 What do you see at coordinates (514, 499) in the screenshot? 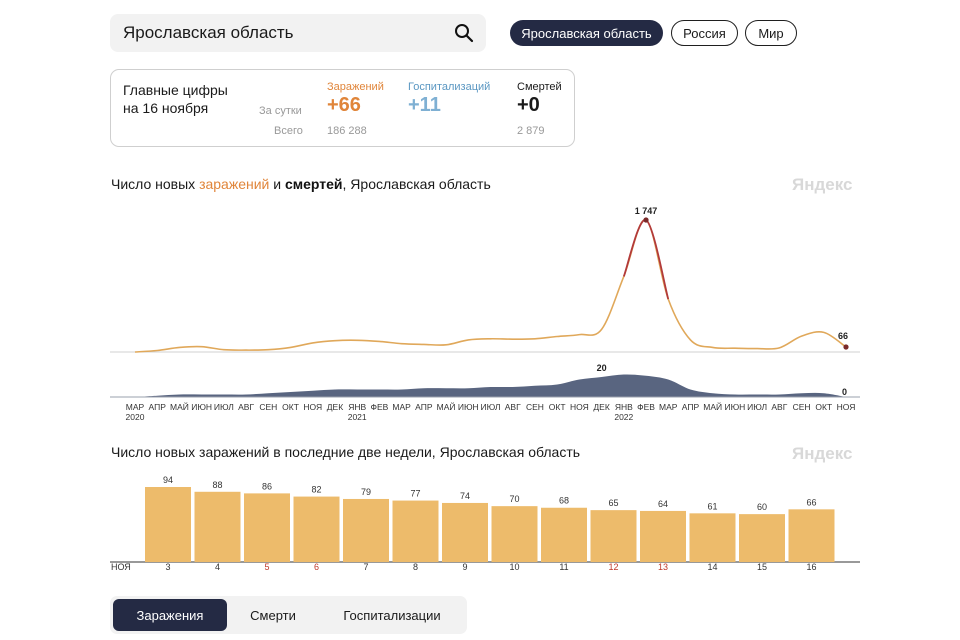
I see `bar-value-label: 70` at bounding box center [514, 499].